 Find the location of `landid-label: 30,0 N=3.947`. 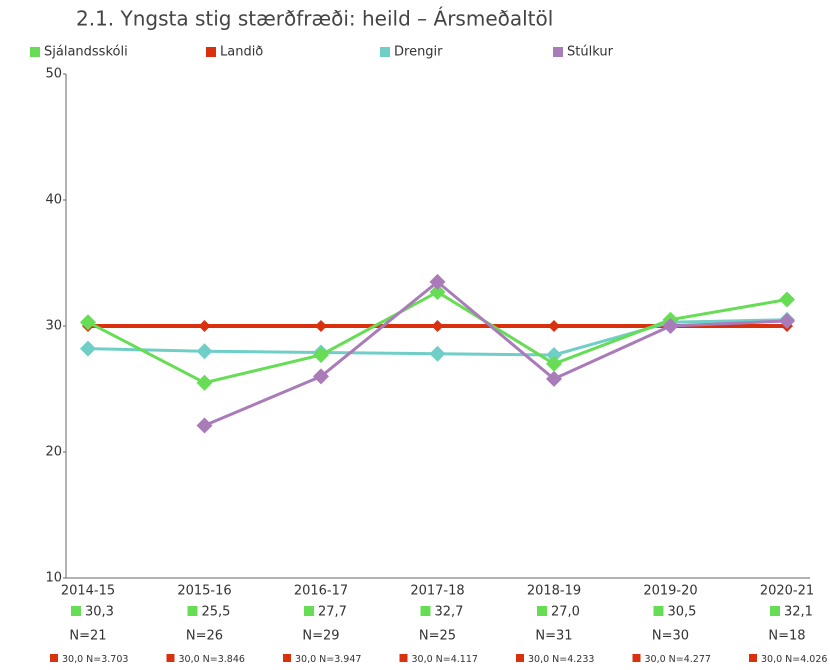

landid-label: 30,0 N=3.947 is located at coordinates (328, 659).